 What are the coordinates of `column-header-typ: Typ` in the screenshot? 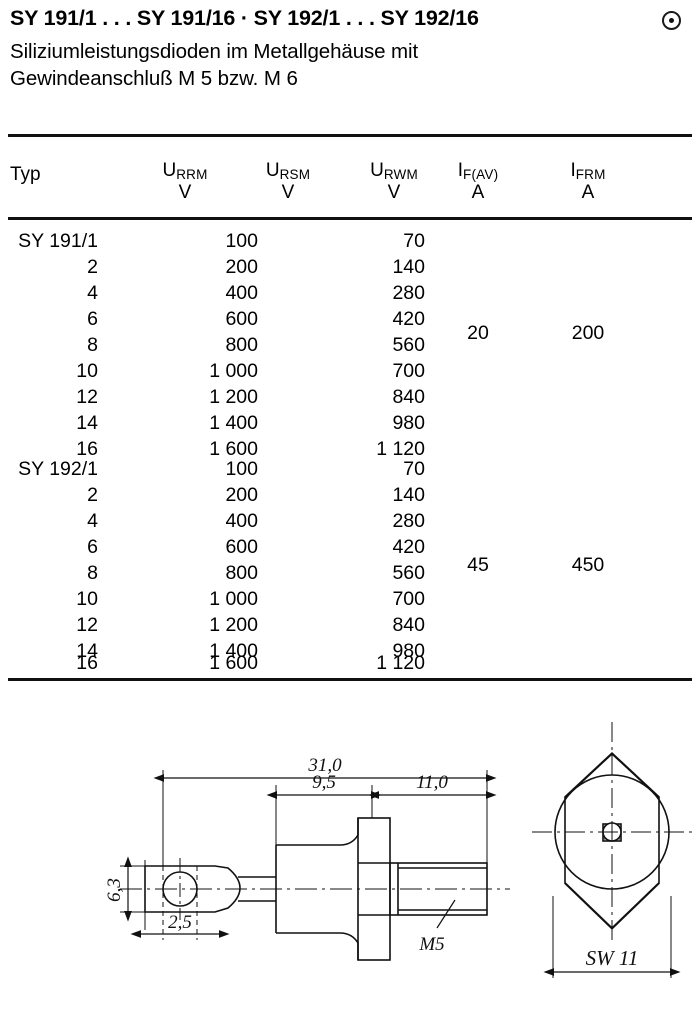 It's located at (25, 175).